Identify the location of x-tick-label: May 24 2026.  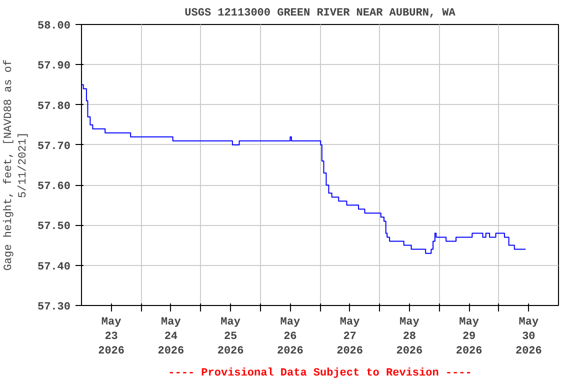
(171, 337).